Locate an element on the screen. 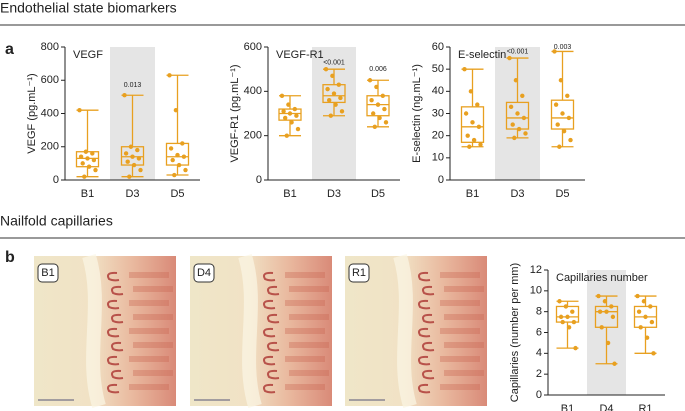 This screenshot has height=411, width=685. y-tick-label: 10 is located at coordinates (438, 158).